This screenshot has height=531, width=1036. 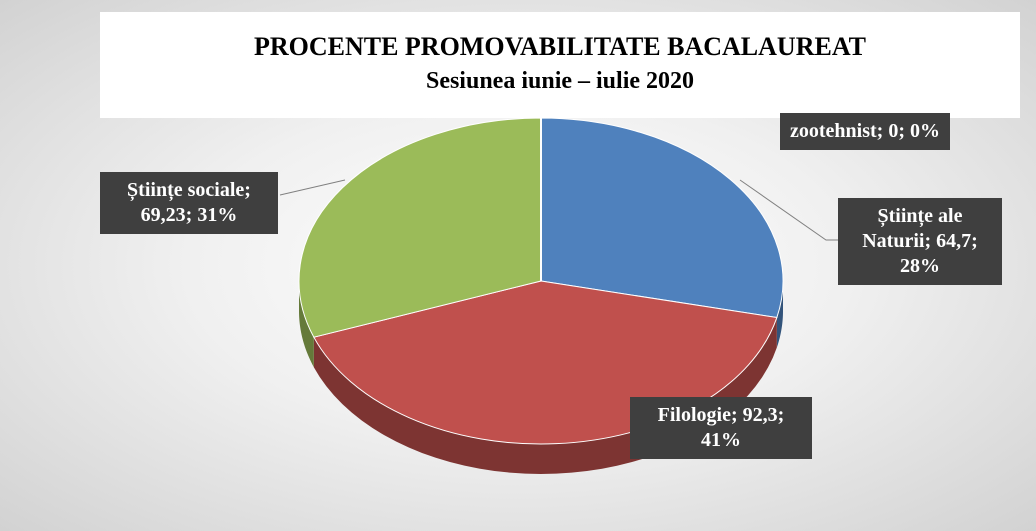 What do you see at coordinates (920, 266) in the screenshot?
I see `label-percent: 28%` at bounding box center [920, 266].